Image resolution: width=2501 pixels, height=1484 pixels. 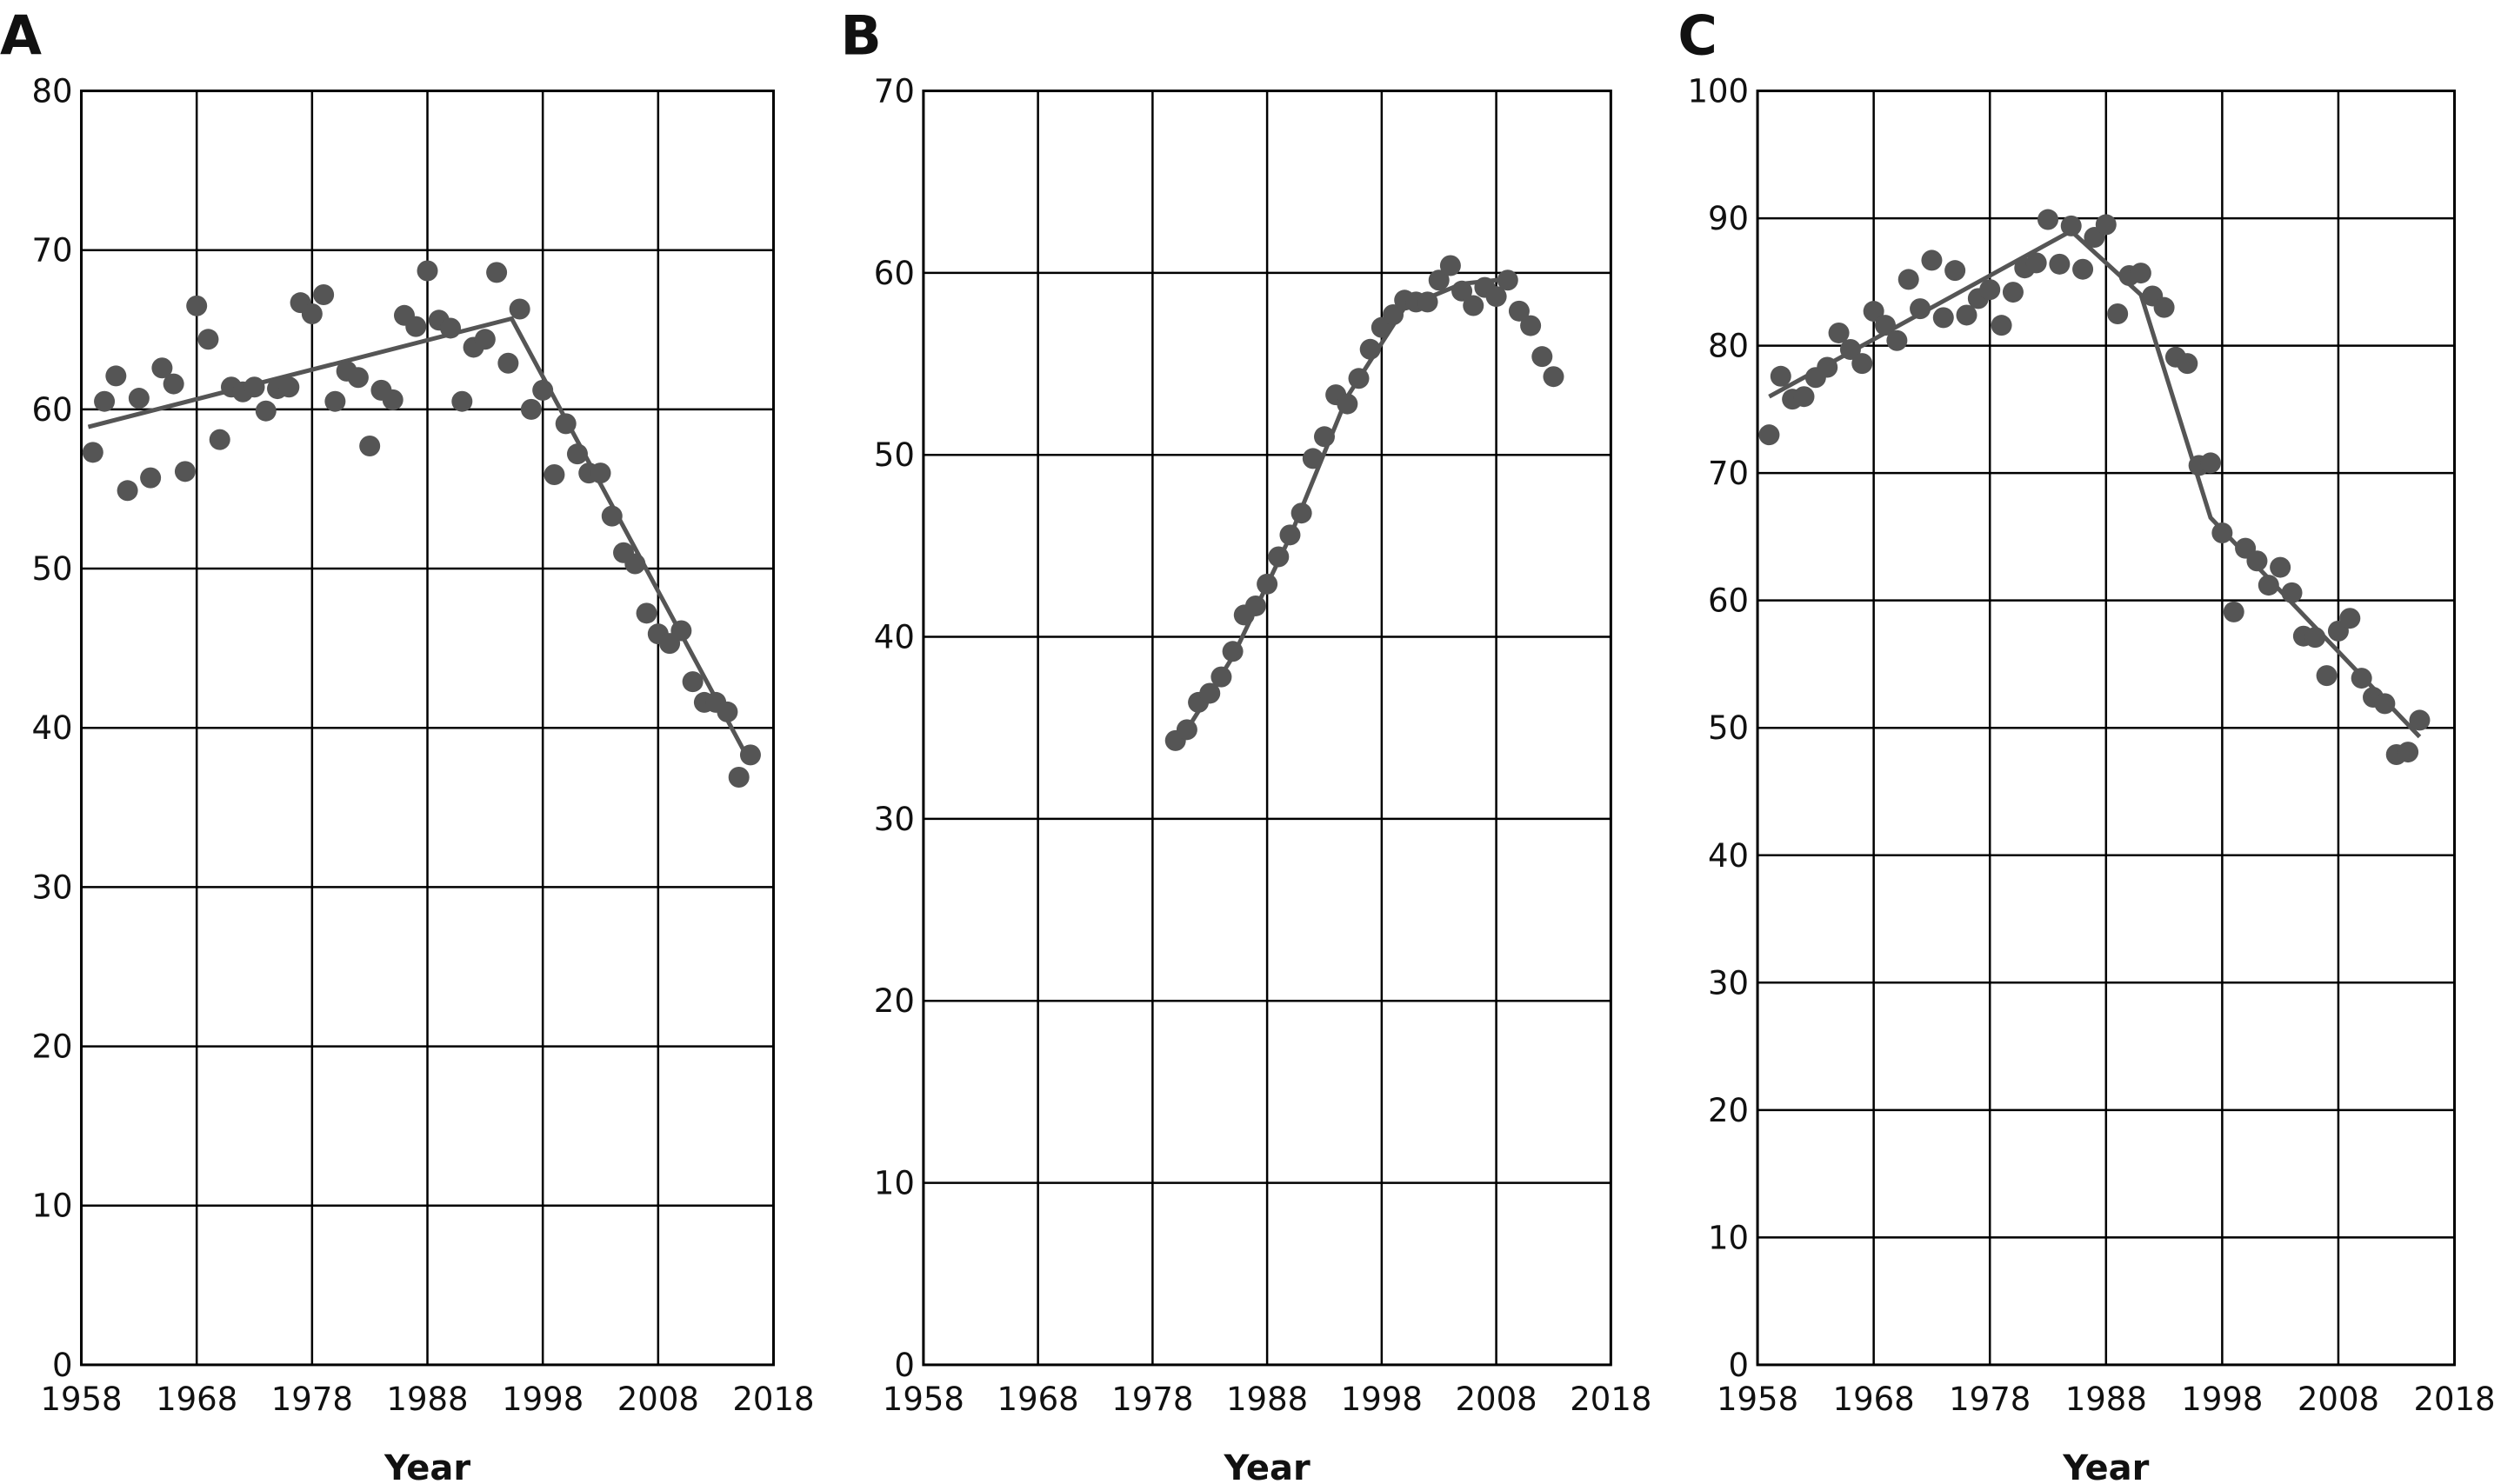 What do you see at coordinates (1728, 728) in the screenshot?
I see `y-tick-label: 50` at bounding box center [1728, 728].